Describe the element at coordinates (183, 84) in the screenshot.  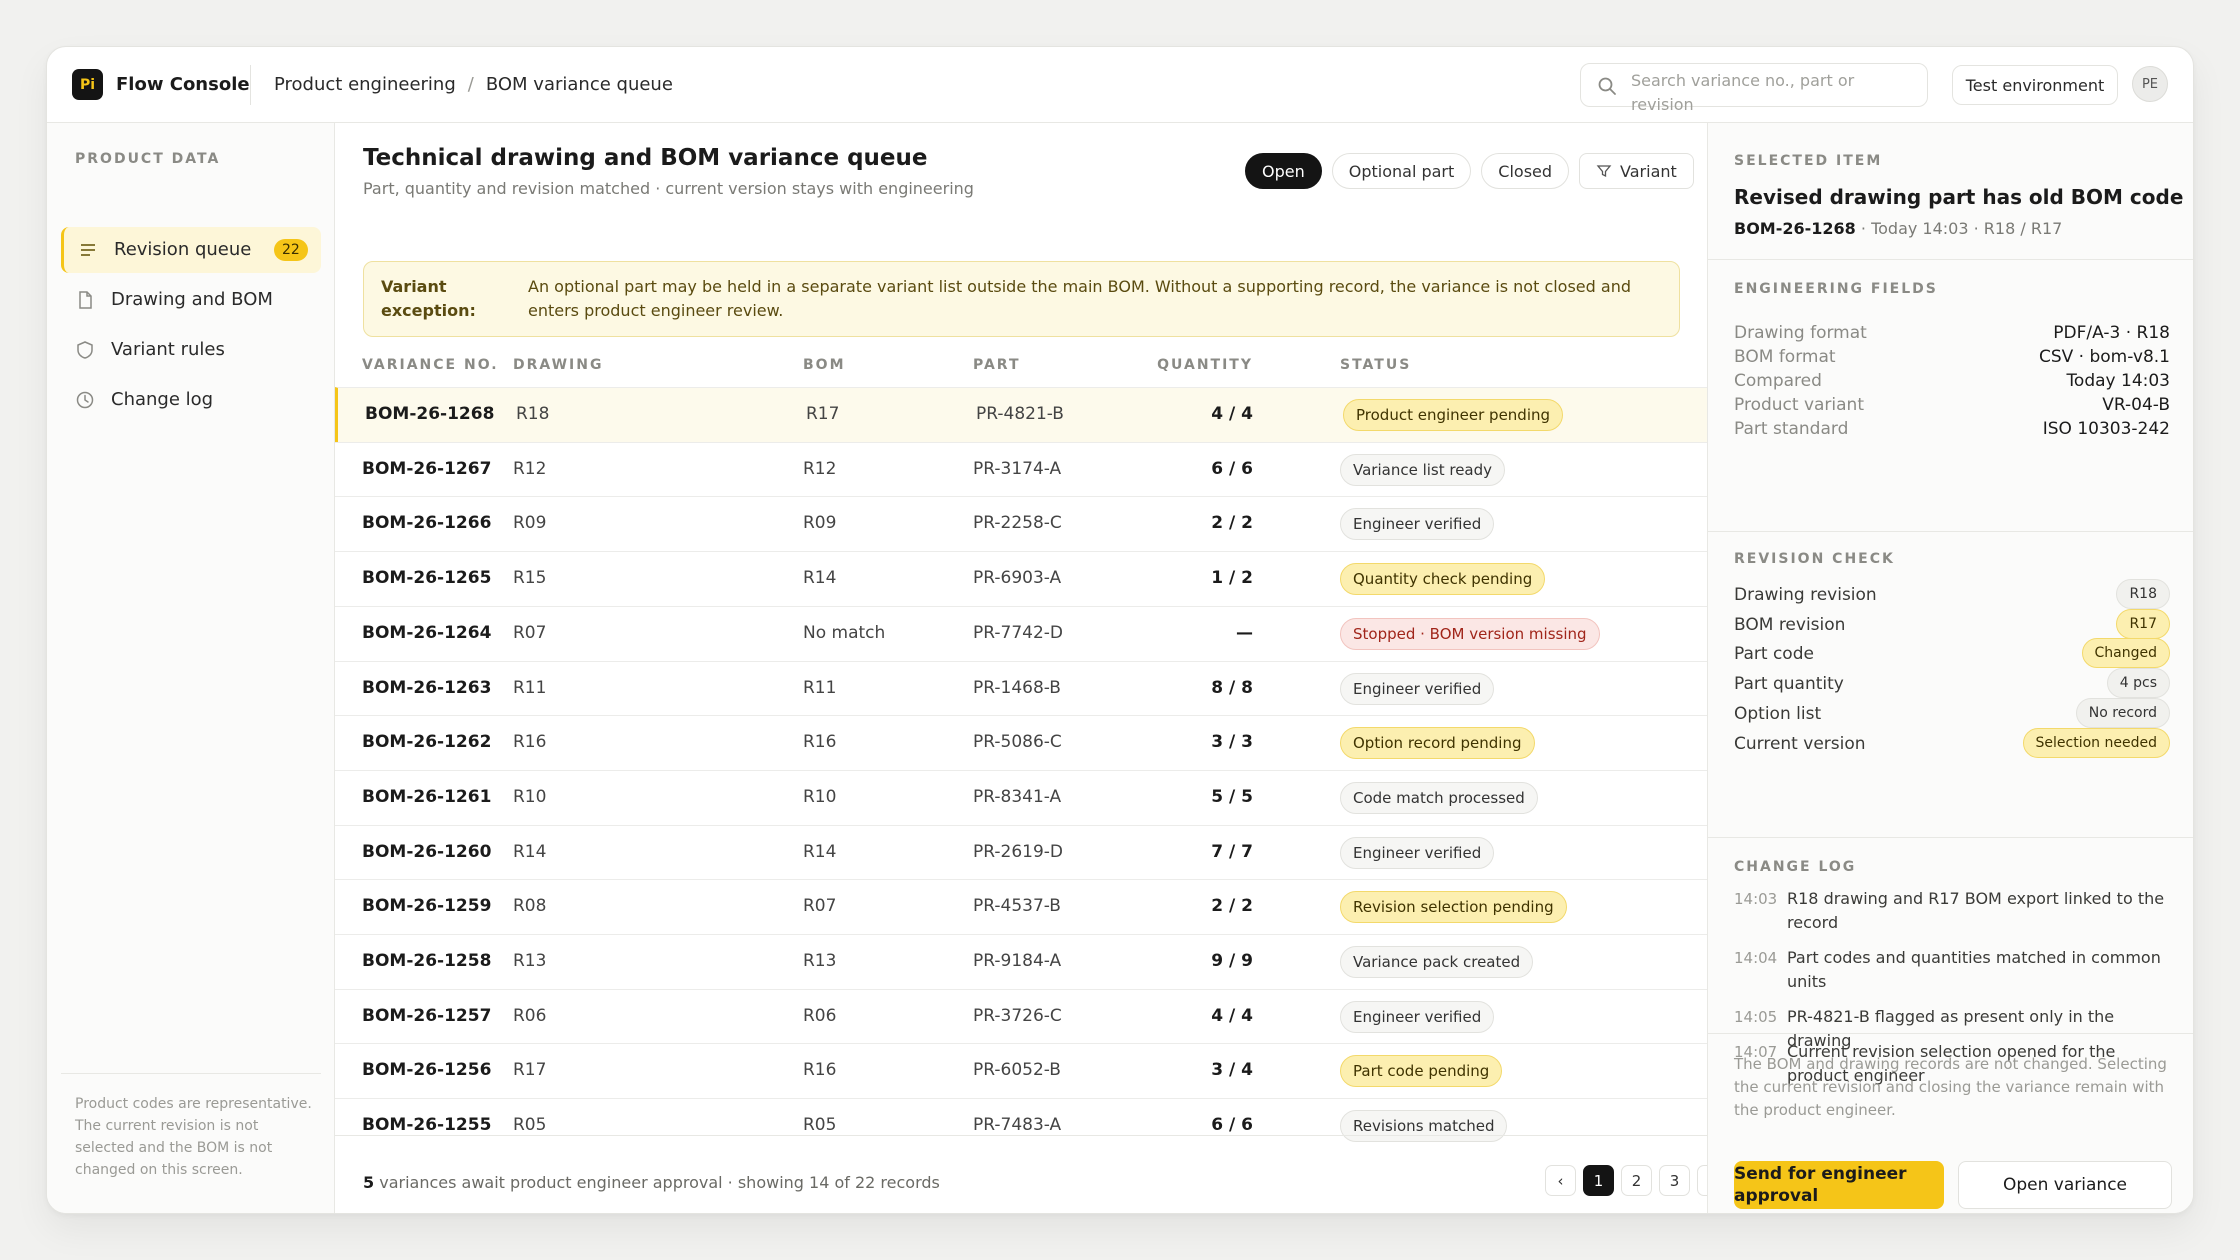
I see `app-name: Flow Console` at that location.